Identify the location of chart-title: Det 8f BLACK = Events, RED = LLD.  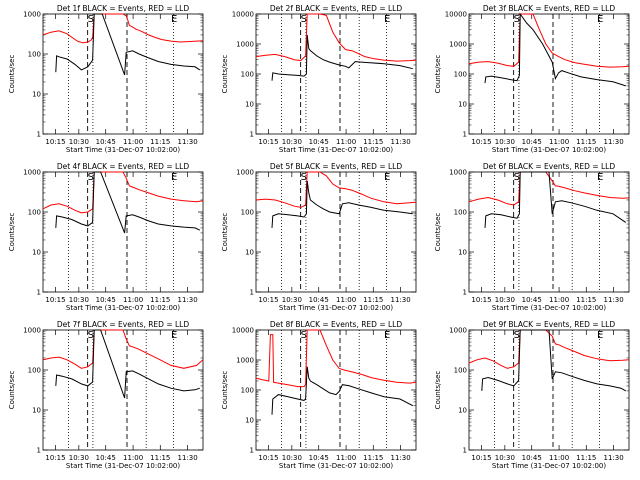
(336, 324).